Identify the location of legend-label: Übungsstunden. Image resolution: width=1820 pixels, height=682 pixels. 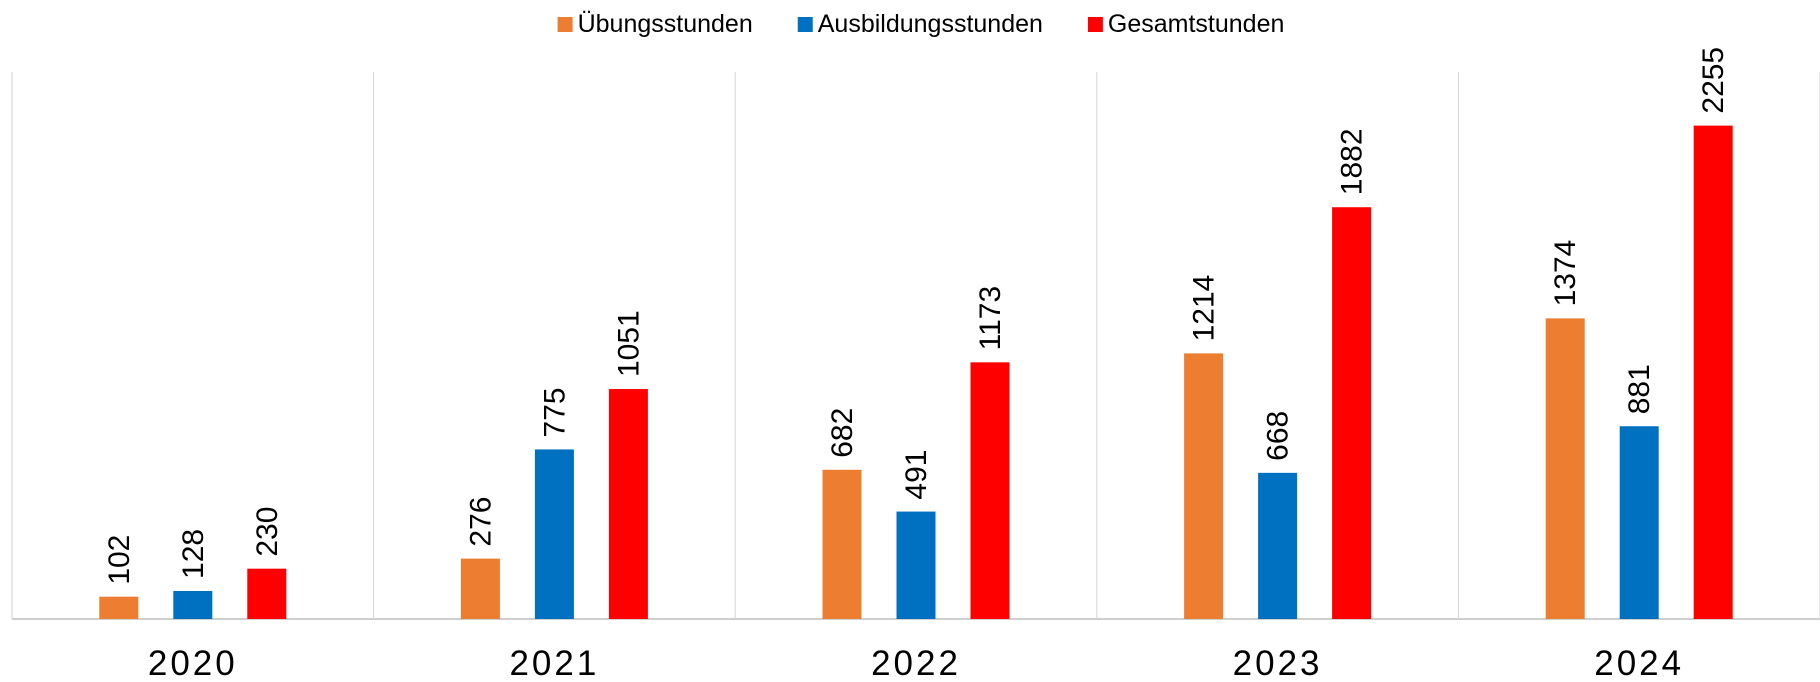
(665, 24).